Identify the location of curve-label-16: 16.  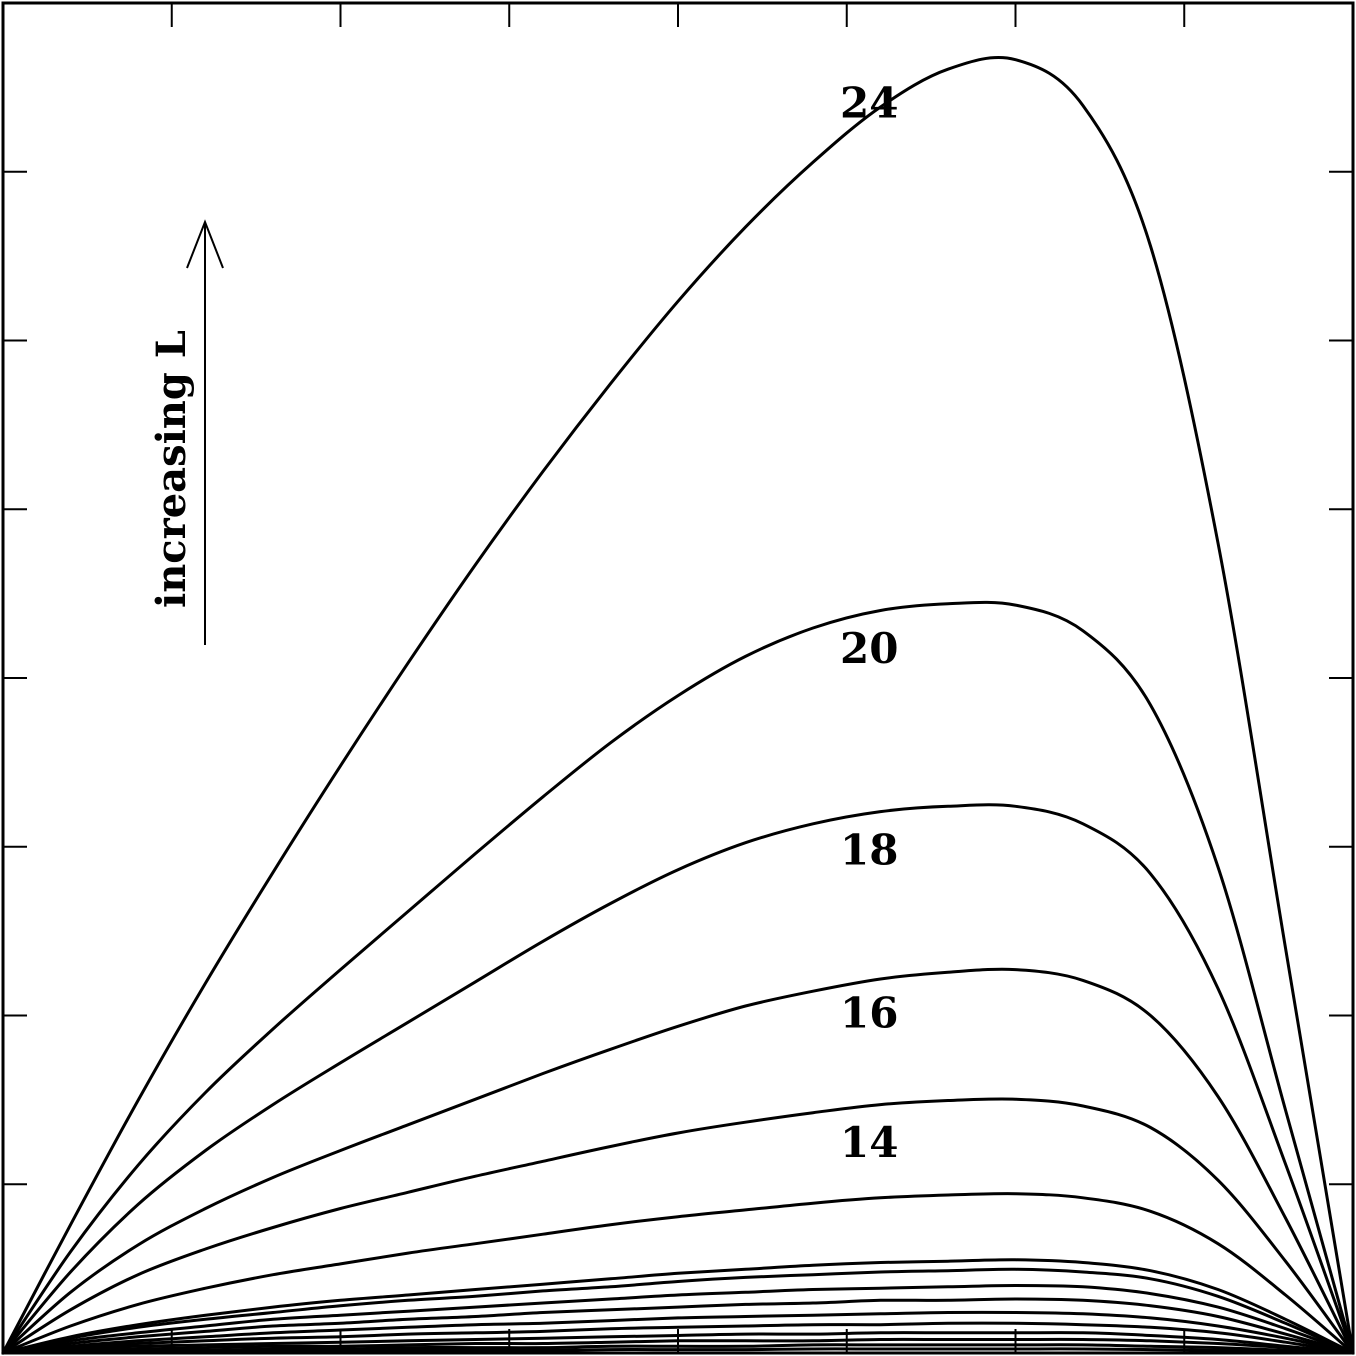
(869, 1013).